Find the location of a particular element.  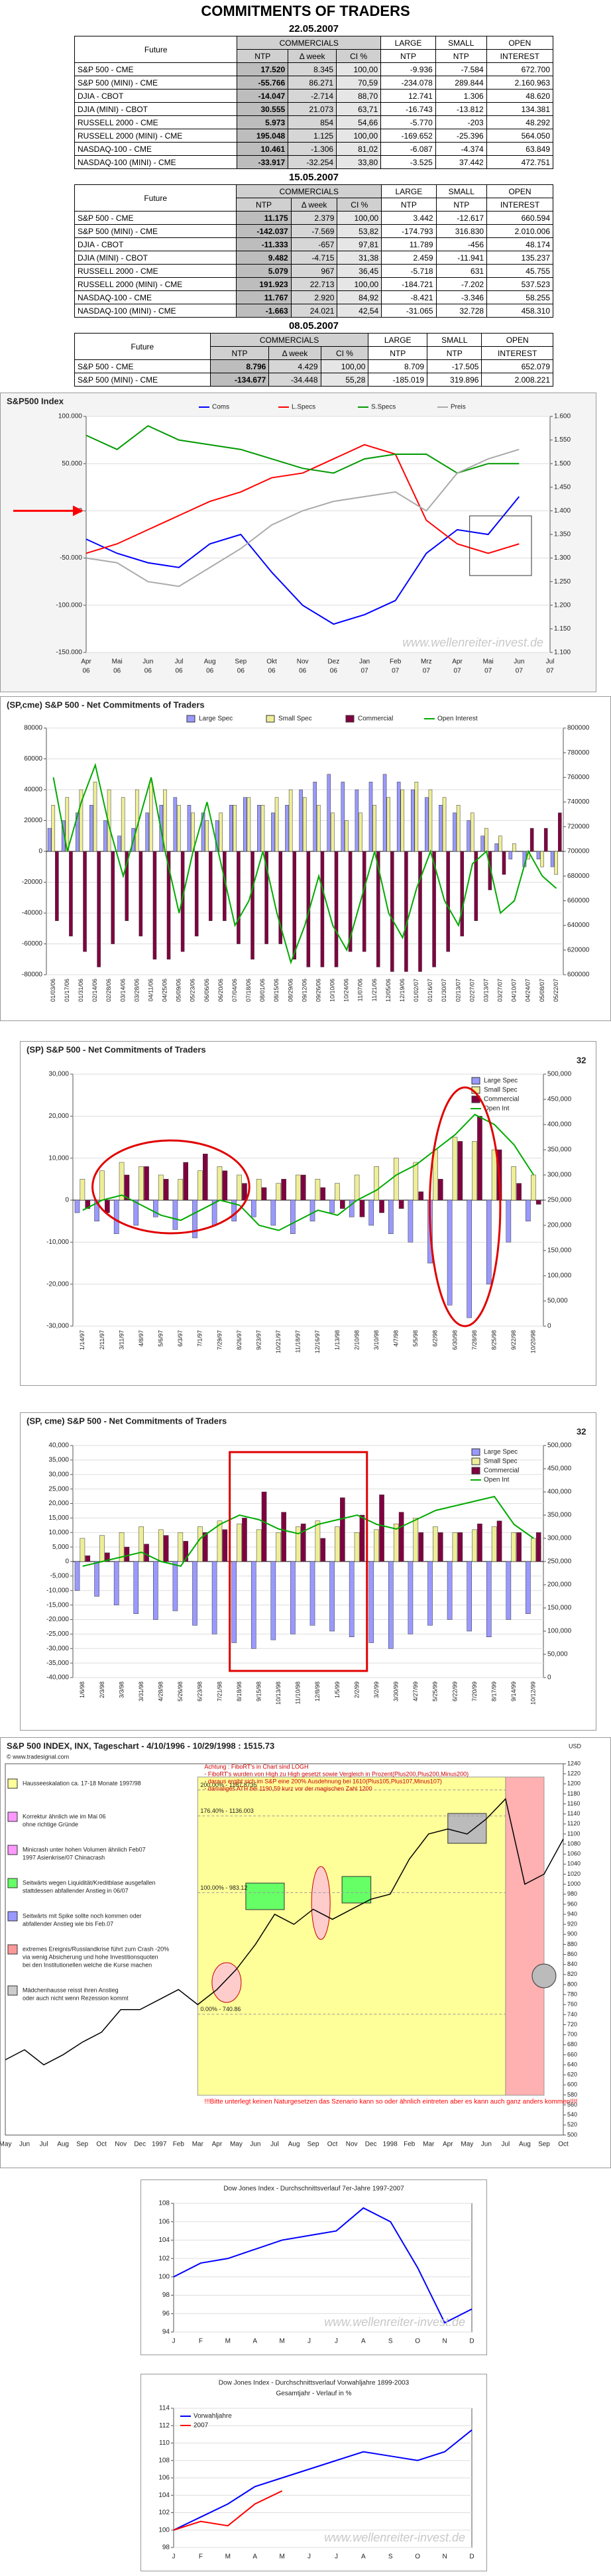

y2-tick-label: 860 is located at coordinates (572, 1954).